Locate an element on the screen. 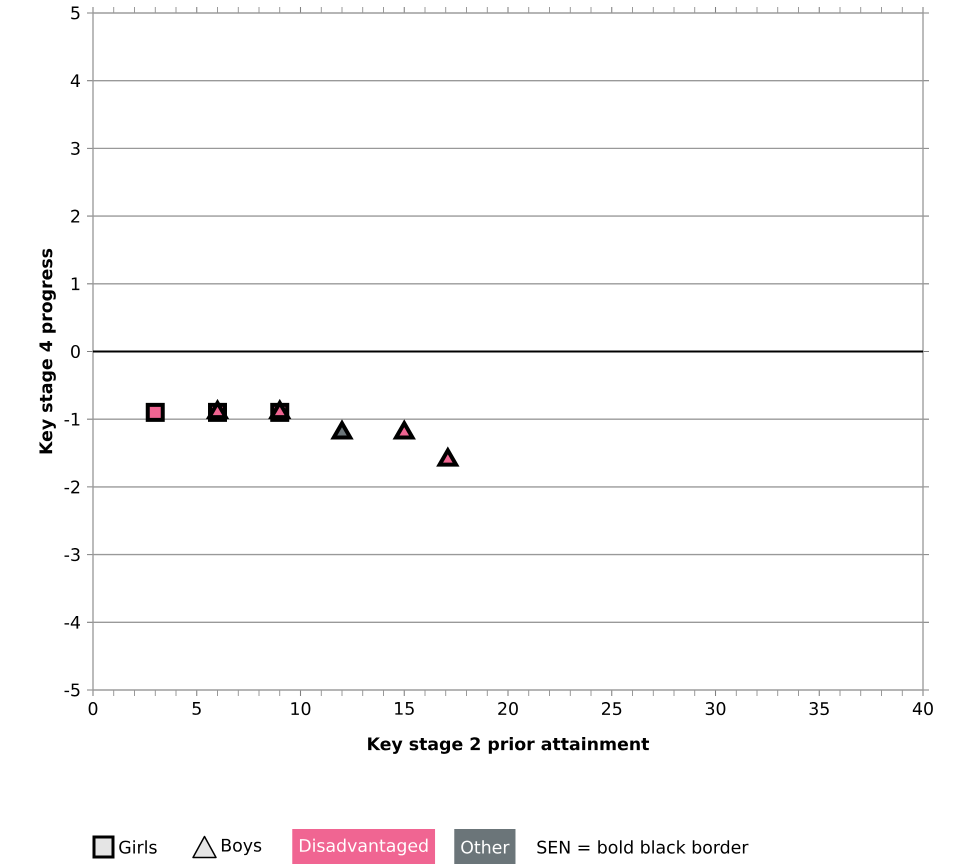  y-tick-label: -1 is located at coordinates (72, 419).